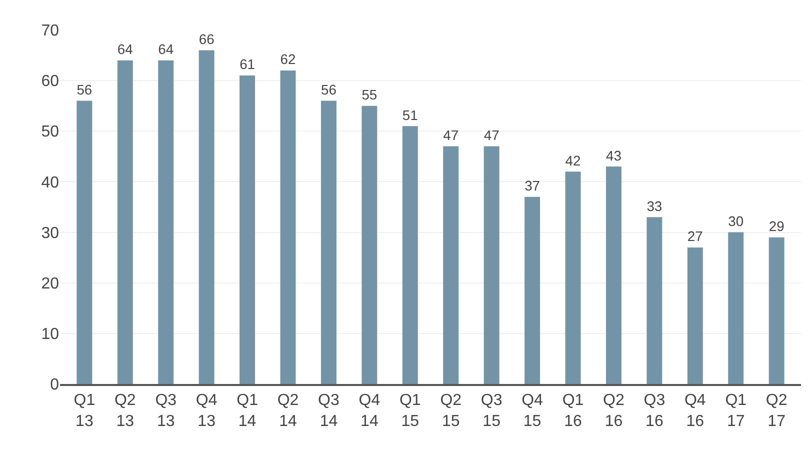 The image size is (811, 459). I want to click on y-tick-label: 0, so click(55, 385).